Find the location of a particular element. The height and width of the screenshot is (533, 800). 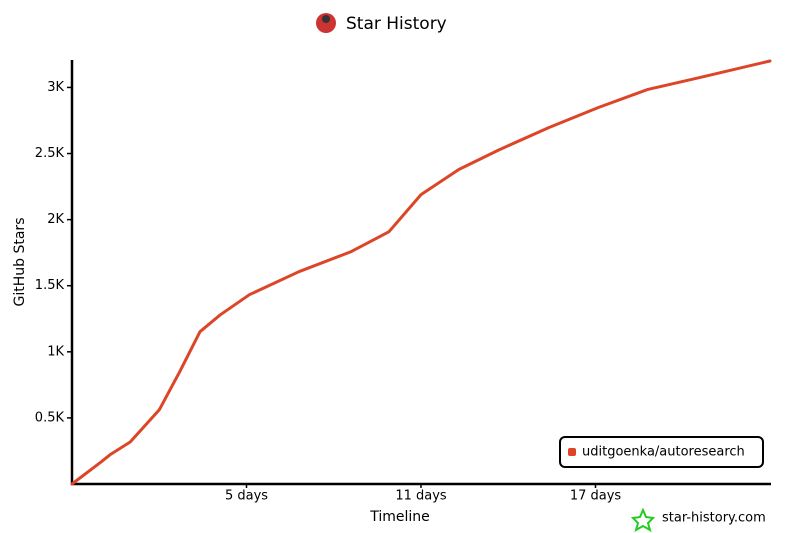

legend-box is located at coordinates (661, 452).